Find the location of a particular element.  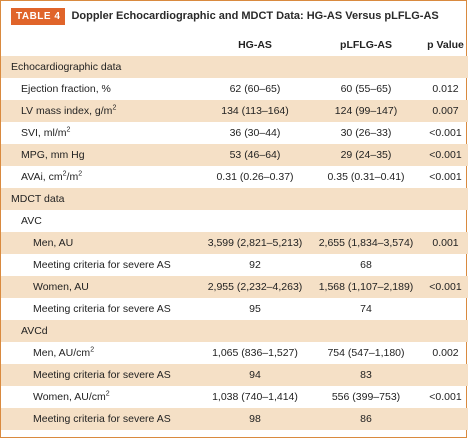

row-label: Men, AU/cm2 is located at coordinates (64, 353).